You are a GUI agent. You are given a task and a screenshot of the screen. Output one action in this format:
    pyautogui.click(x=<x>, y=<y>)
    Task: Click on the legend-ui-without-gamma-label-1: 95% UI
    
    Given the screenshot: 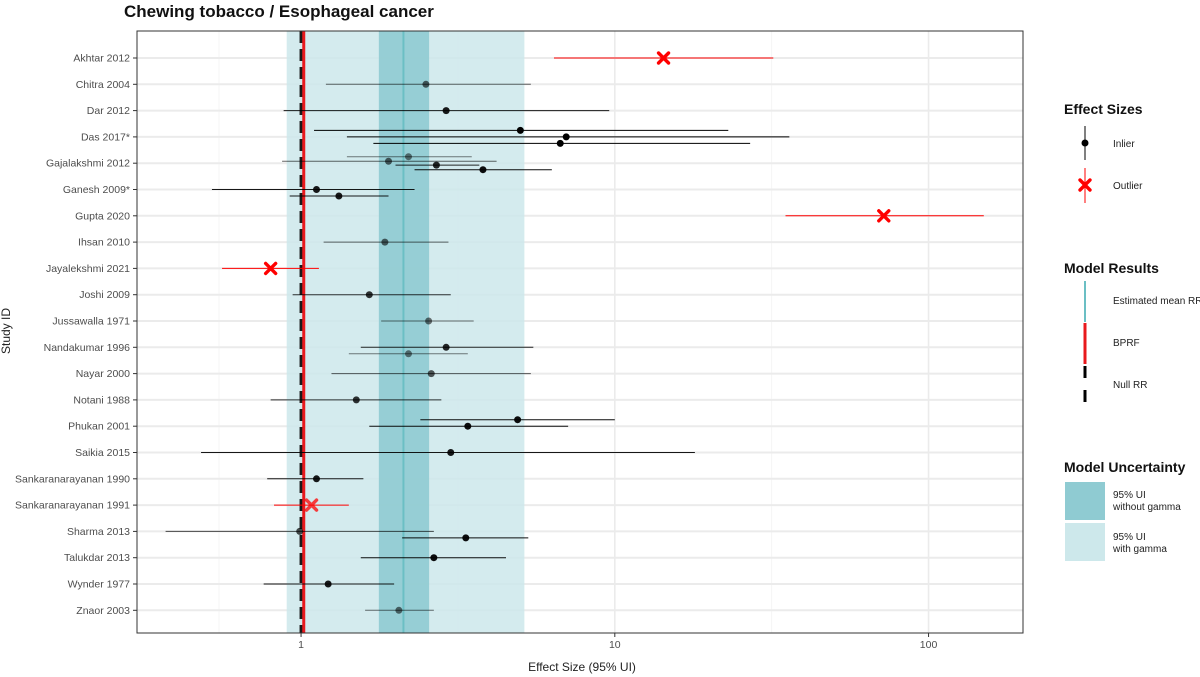 What is the action you would take?
    pyautogui.click(x=1129, y=495)
    